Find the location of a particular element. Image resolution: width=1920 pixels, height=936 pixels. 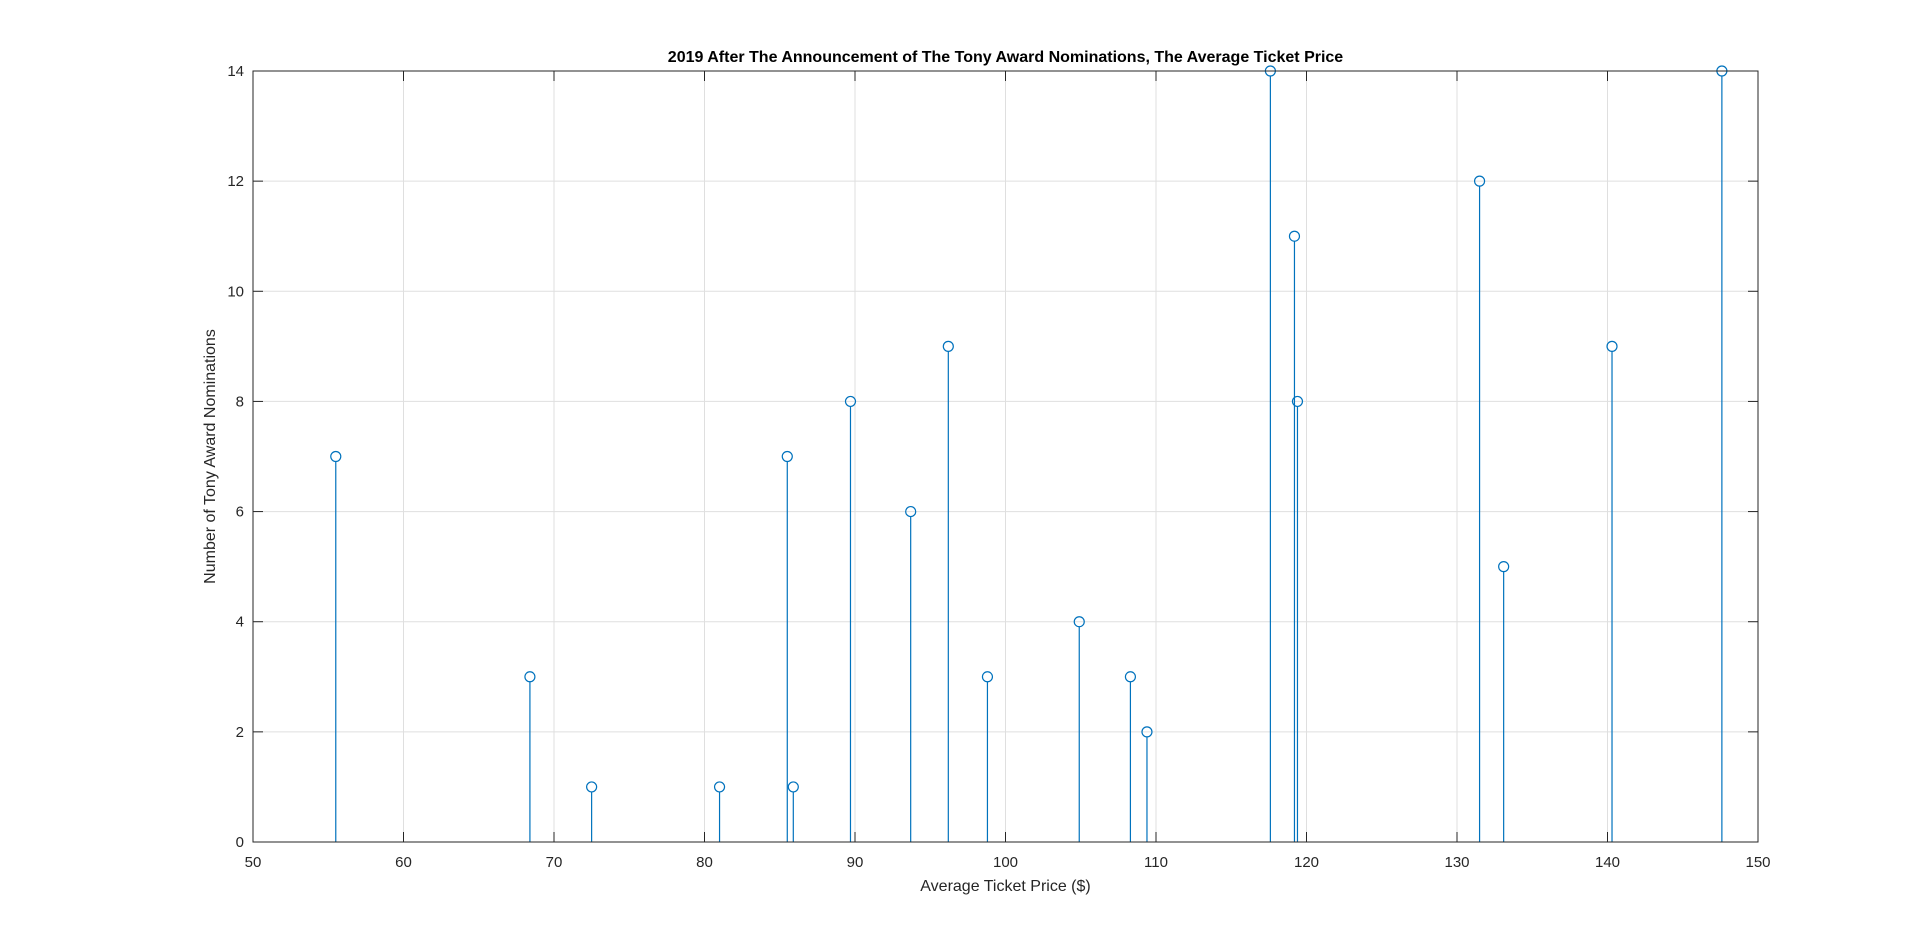

y-tick-label: 14 is located at coordinates (235, 71).